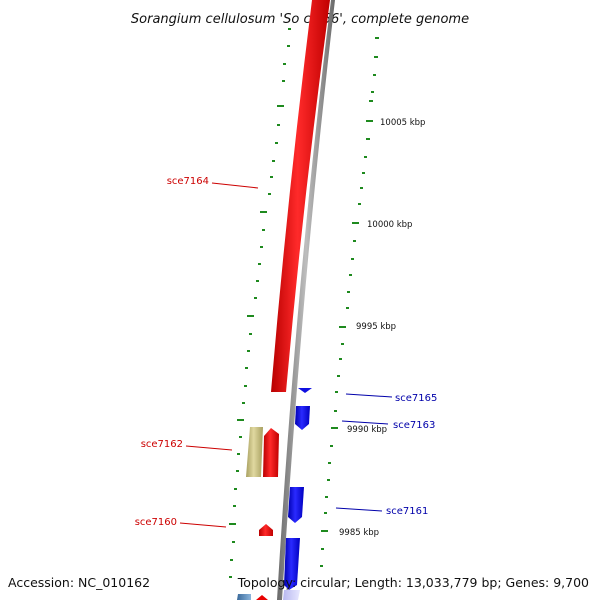 This screenshot has height=600, width=600. I want to click on scale-label-10000: 10000 kbp, so click(389, 225).